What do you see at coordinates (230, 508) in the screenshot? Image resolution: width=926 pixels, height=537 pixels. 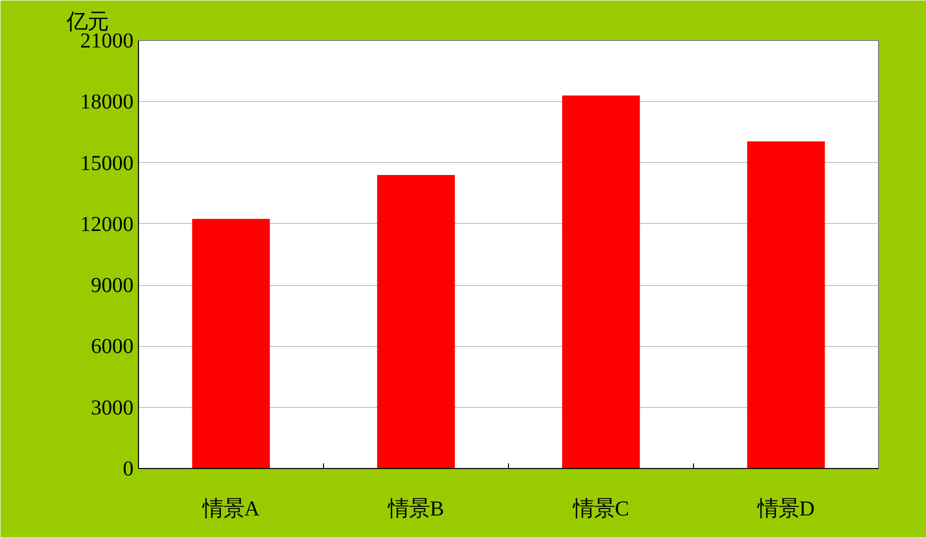 I see `x-tick-label: 情景A` at bounding box center [230, 508].